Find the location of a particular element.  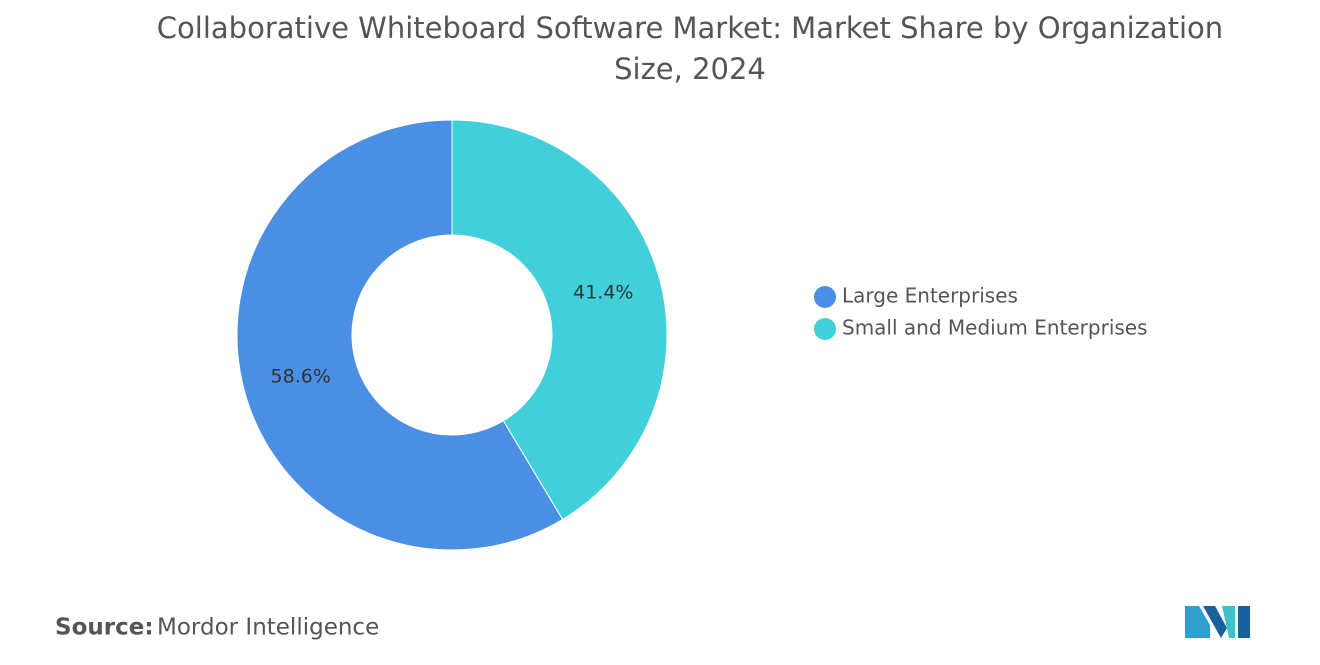

donut-slice is located at coordinates (559, 320).